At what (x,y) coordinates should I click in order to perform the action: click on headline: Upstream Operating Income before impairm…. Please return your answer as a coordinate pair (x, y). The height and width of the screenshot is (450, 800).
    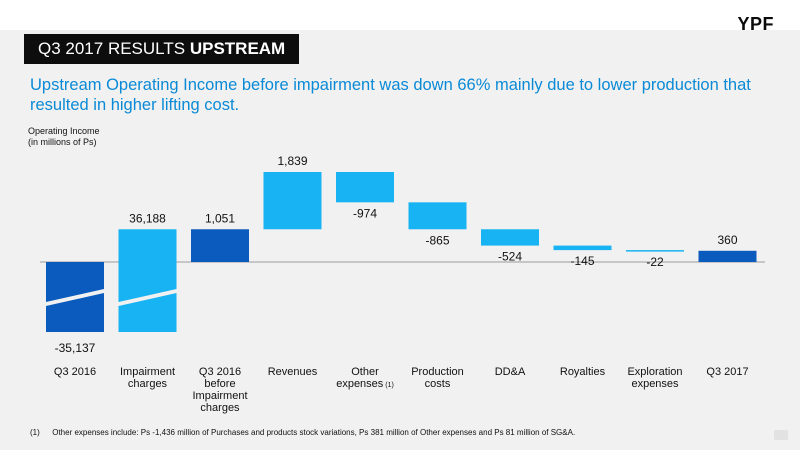
    Looking at the image, I should click on (390, 95).